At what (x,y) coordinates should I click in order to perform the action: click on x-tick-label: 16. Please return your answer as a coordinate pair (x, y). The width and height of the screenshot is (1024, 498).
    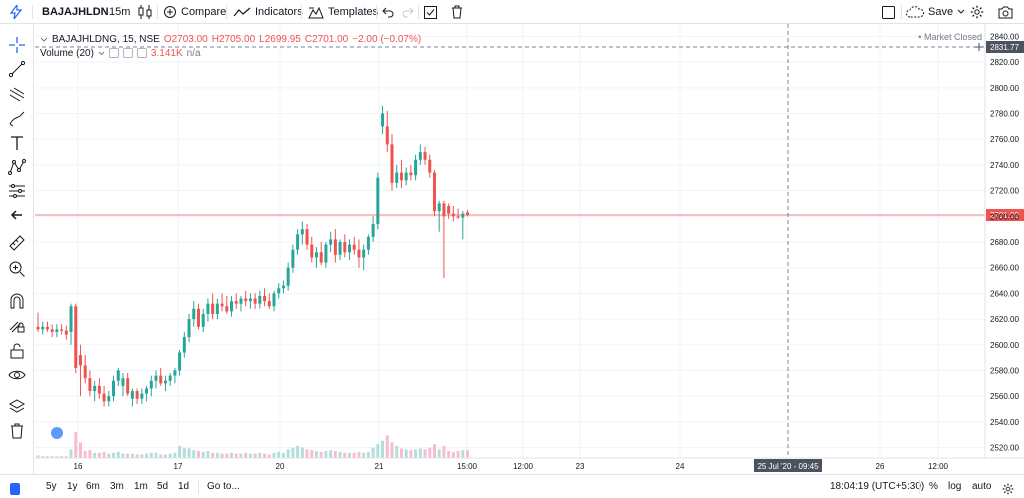
    Looking at the image, I should click on (78, 466).